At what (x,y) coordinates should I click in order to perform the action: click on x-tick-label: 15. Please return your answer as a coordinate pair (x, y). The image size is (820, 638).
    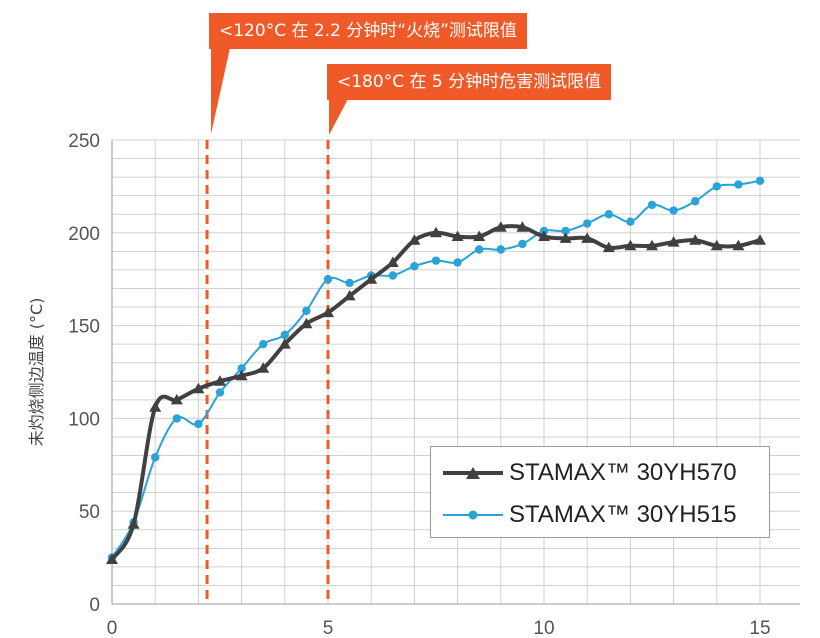
    Looking at the image, I should click on (759, 628).